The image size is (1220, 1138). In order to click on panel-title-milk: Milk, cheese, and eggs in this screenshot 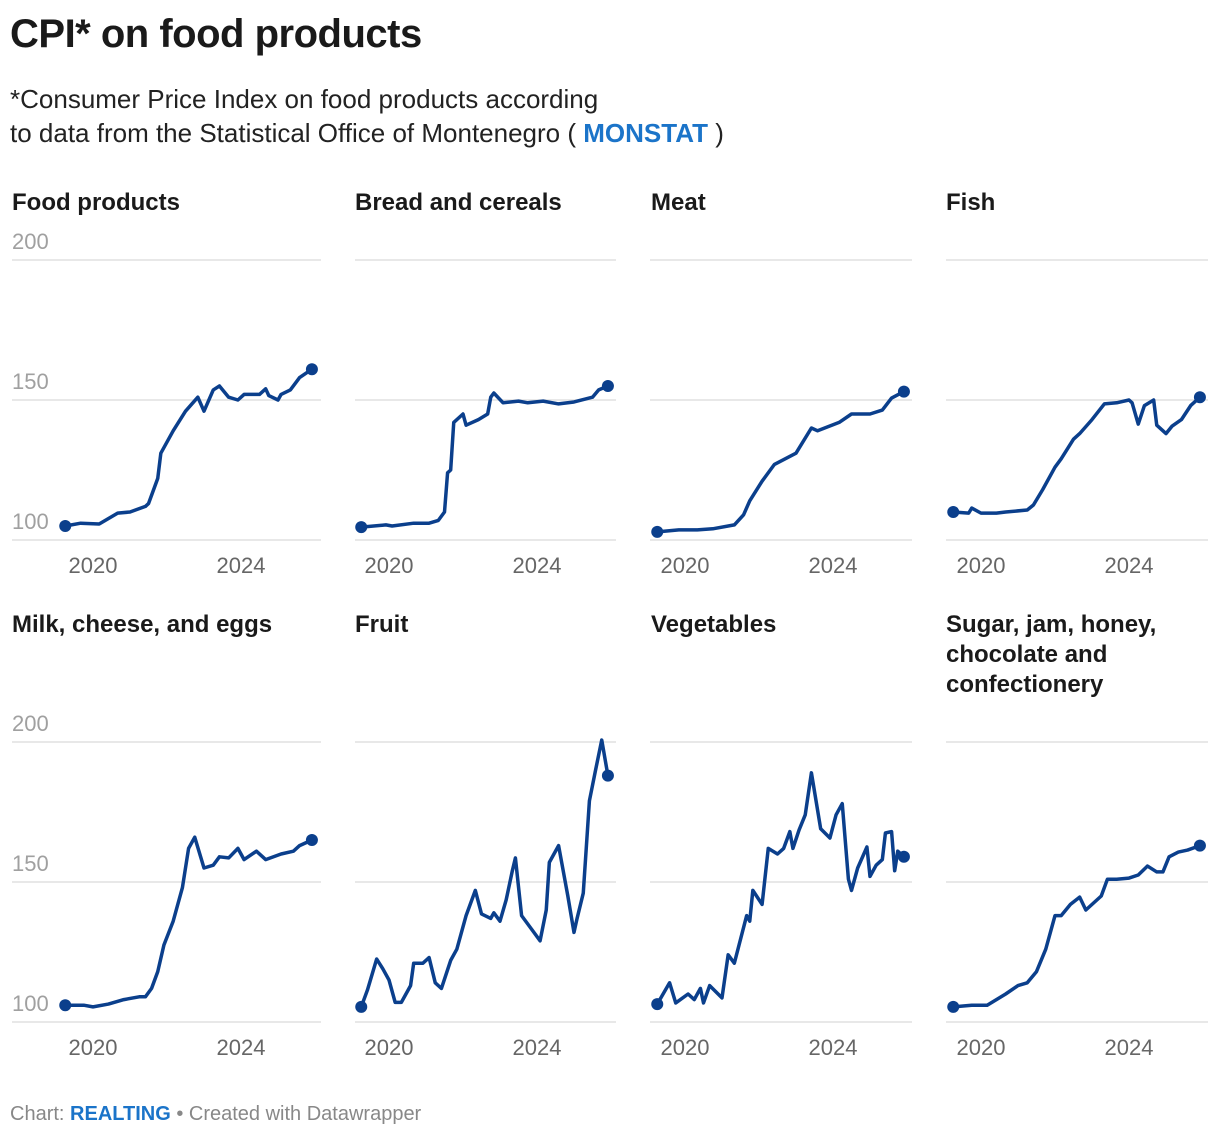, I will do `click(142, 624)`.